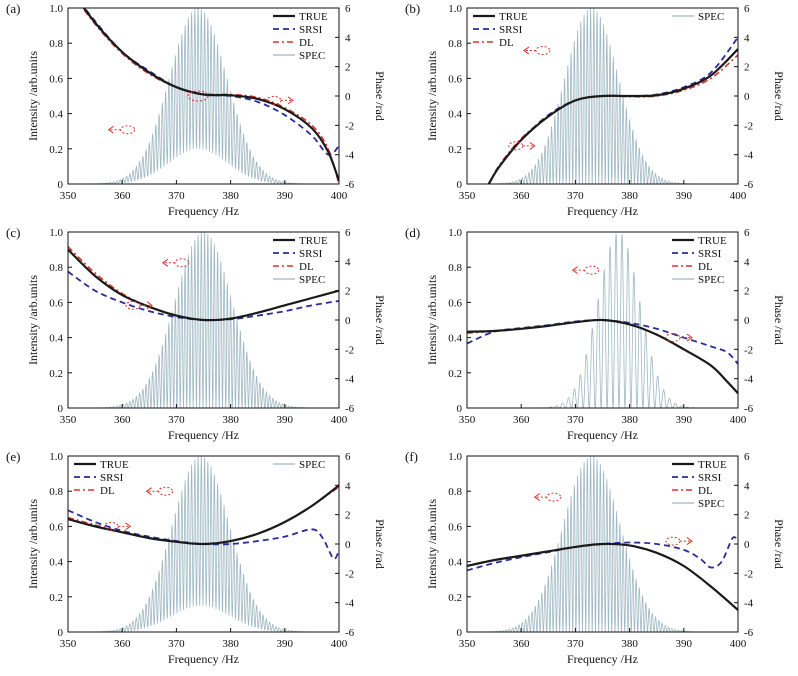 The width and height of the screenshot is (798, 676). I want to click on srsi-series-line, so click(203, 534).